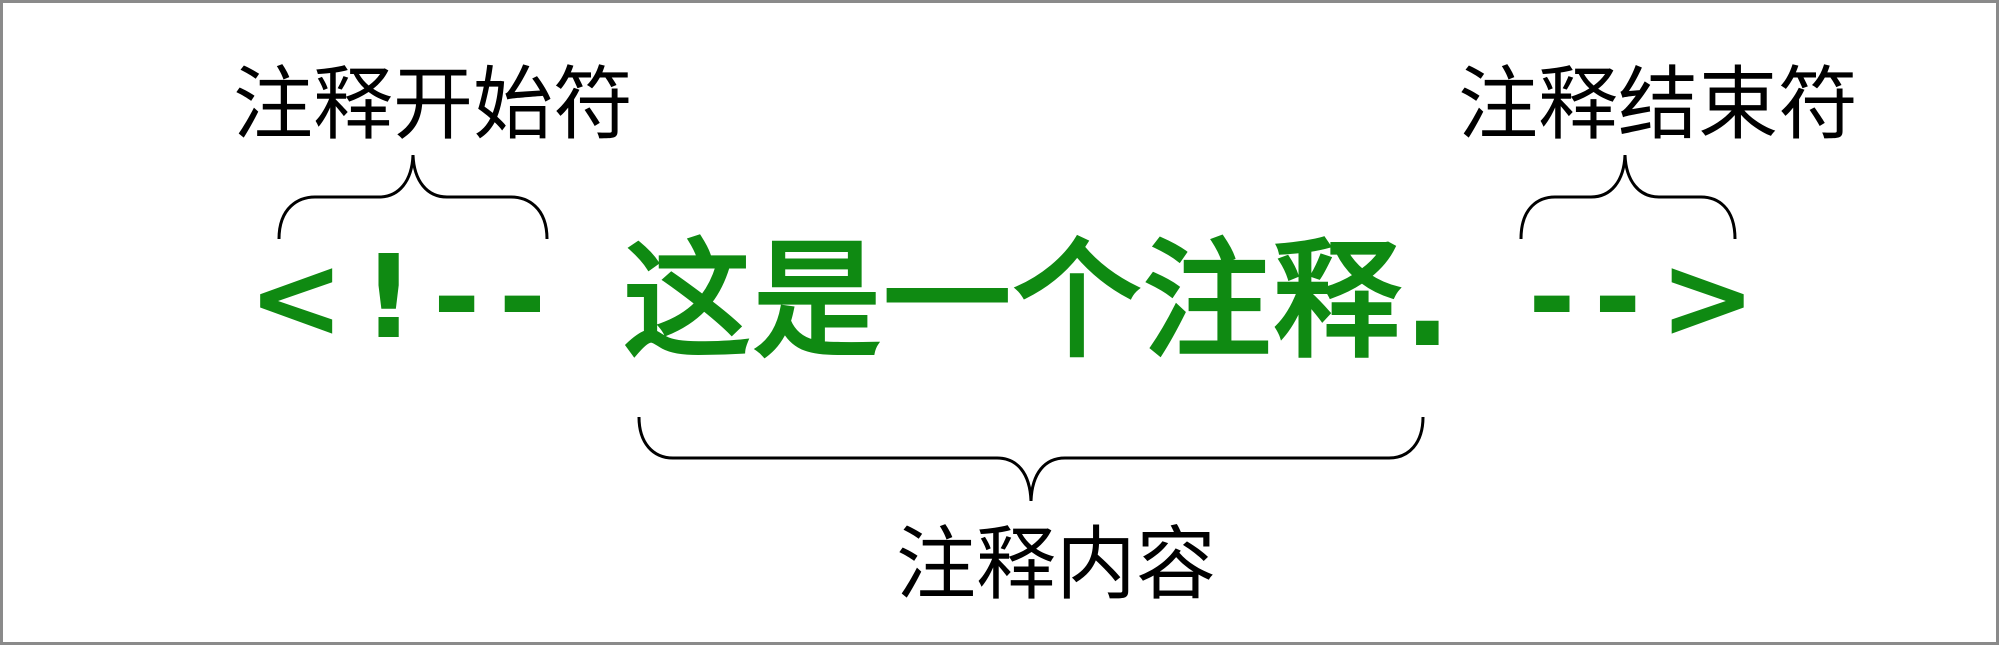  I want to click on comment-body-text: 这是一个注释., so click(1038, 301).